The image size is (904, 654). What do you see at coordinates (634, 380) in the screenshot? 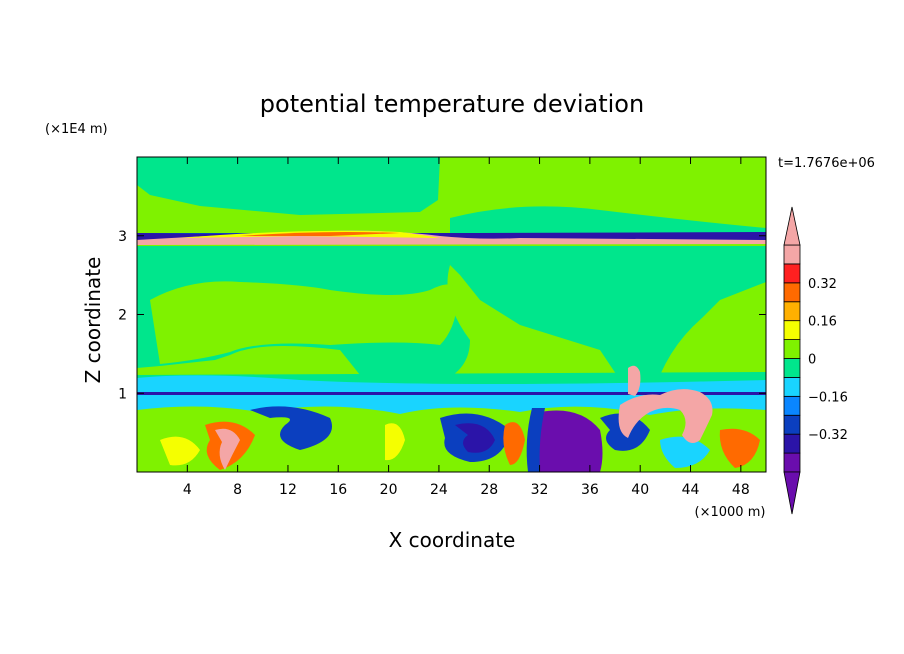
I see `warm-plume-stem` at bounding box center [634, 380].